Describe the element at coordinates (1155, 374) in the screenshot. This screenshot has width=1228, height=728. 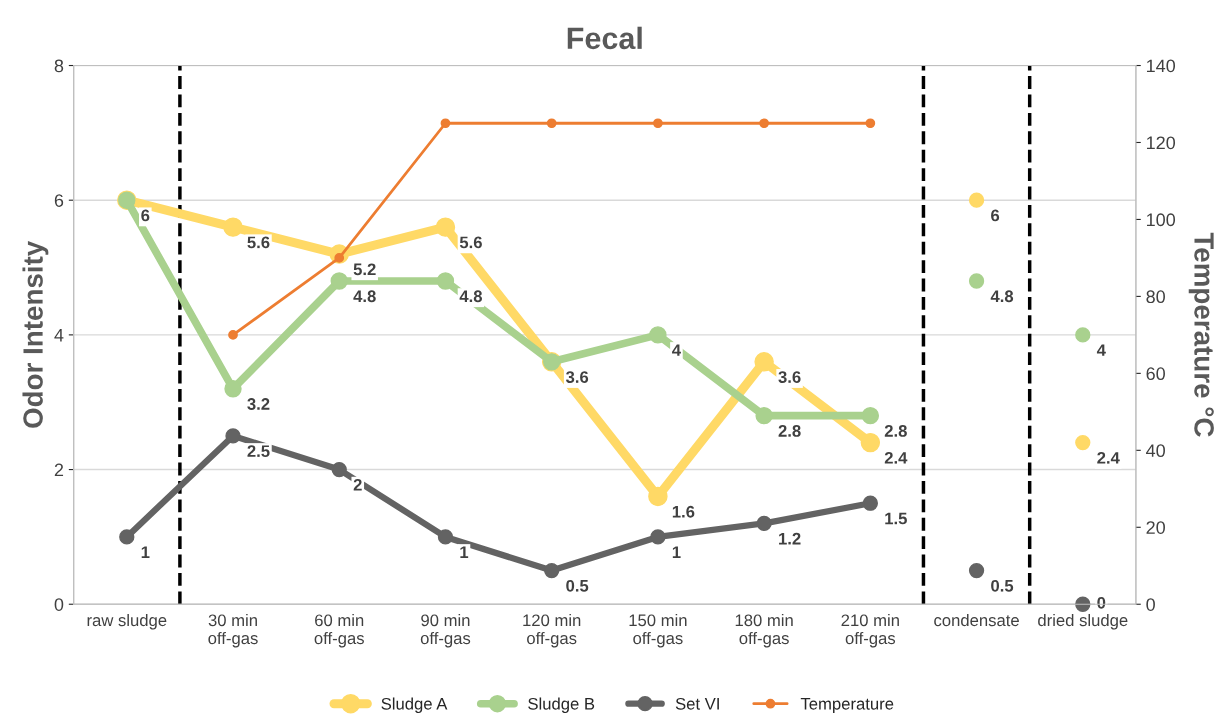
I see `y2-tick-label: 60` at that location.